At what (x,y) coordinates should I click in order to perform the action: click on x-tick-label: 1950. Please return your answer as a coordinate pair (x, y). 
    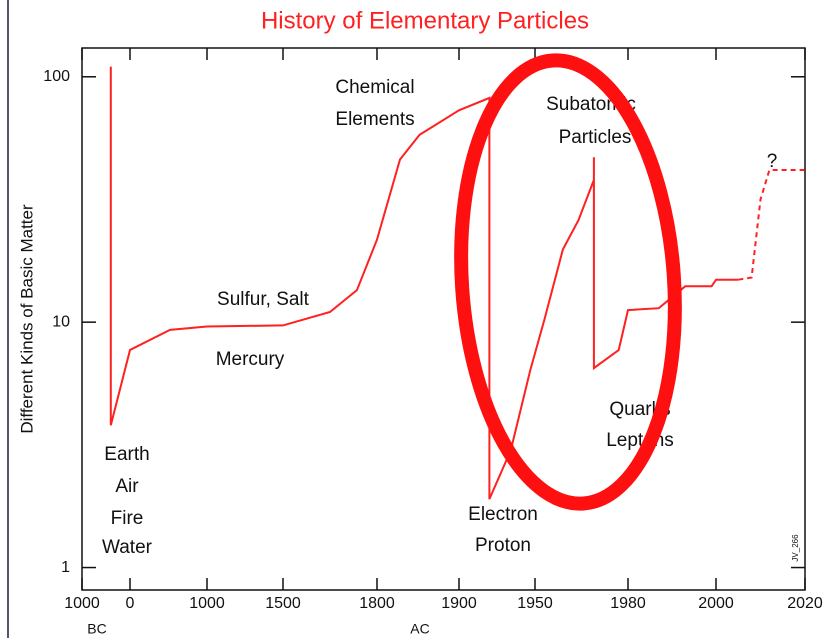
    Looking at the image, I should click on (535, 603).